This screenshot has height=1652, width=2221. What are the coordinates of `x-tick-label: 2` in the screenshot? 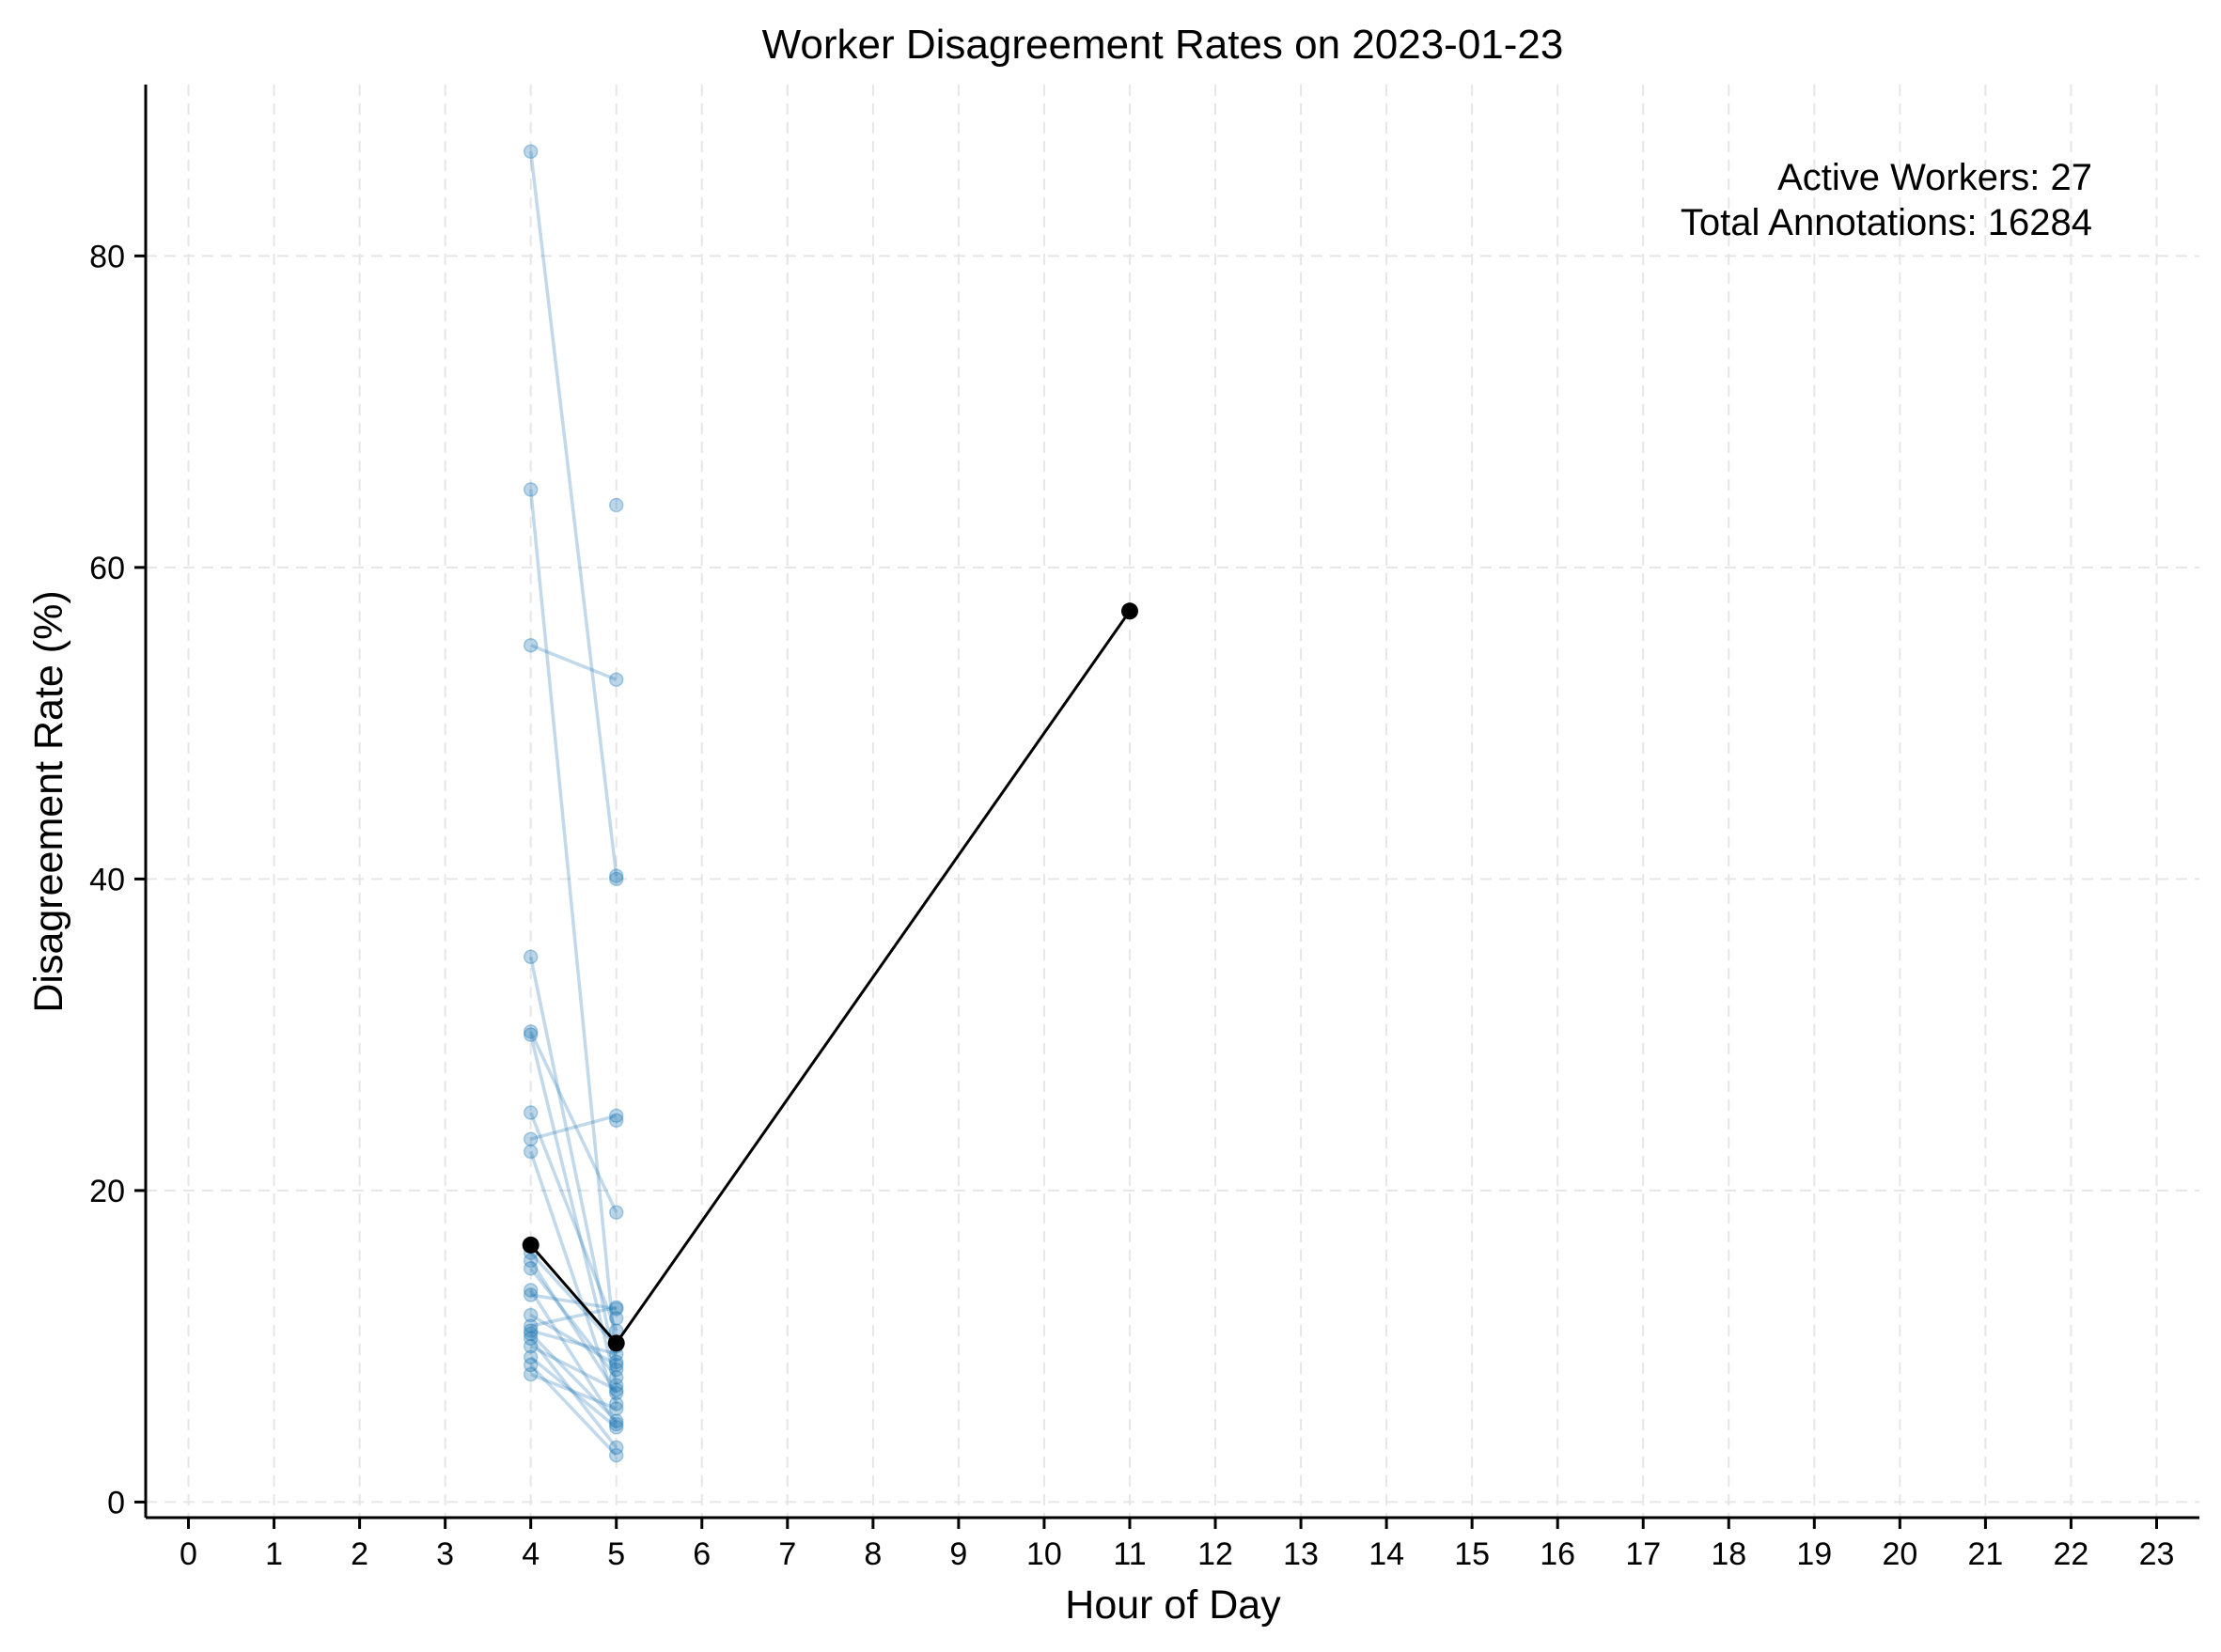 It's located at (359, 1554).